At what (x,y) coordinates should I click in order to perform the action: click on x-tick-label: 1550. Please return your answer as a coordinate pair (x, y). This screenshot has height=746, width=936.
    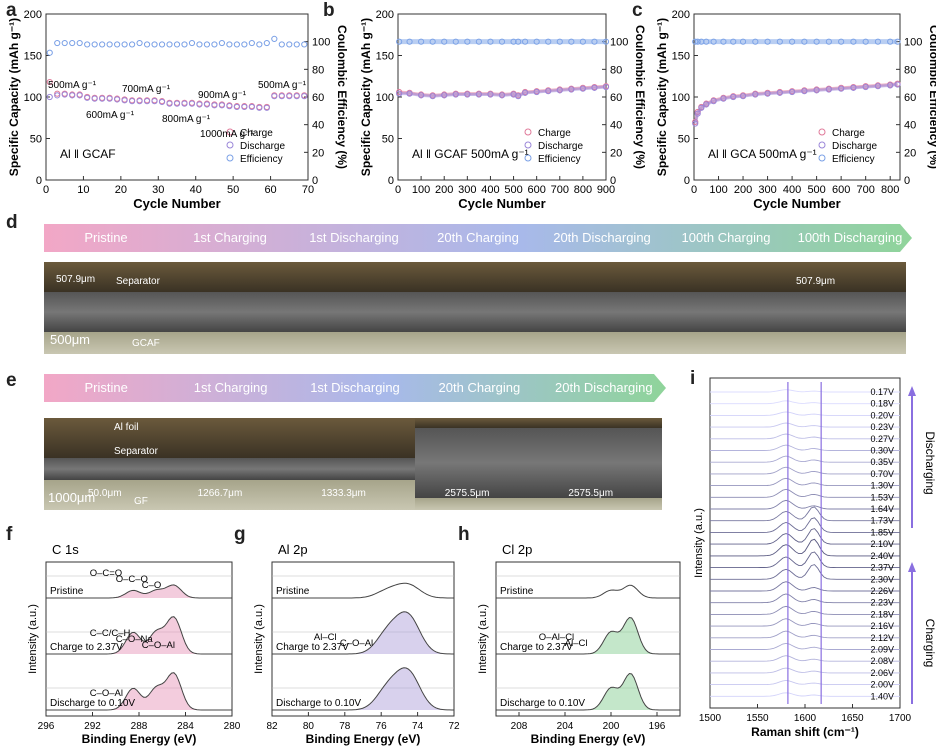
    Looking at the image, I should click on (757, 718).